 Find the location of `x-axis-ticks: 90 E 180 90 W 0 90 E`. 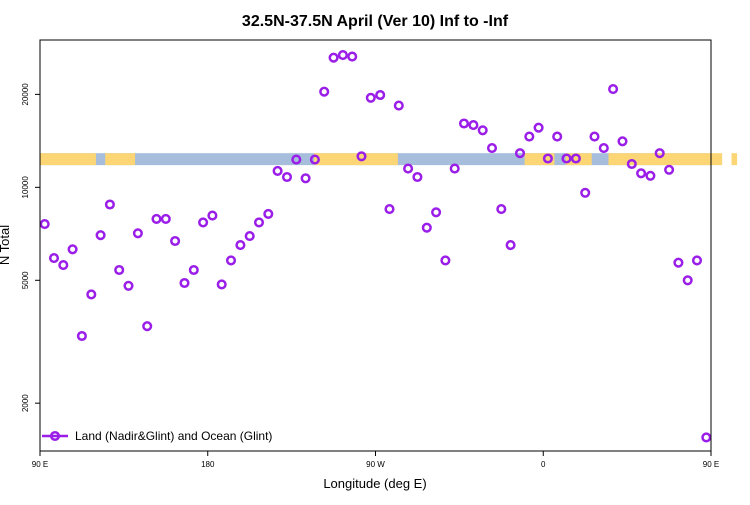

x-axis-ticks: 90 E 180 90 W 0 90 E is located at coordinates (375, 460).